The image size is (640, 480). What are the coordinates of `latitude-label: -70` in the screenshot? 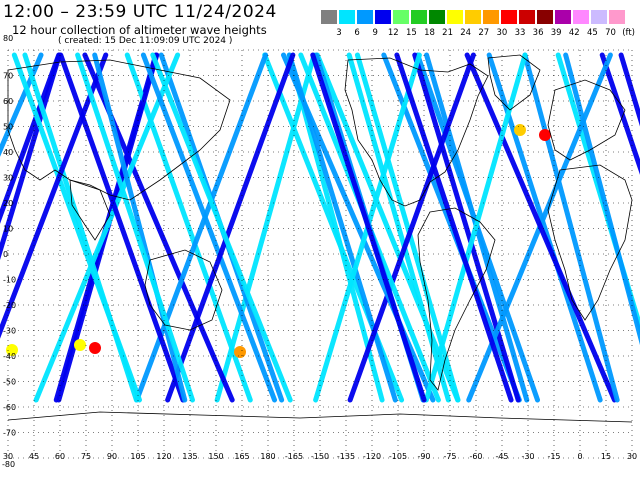 It's located at (9, 433).